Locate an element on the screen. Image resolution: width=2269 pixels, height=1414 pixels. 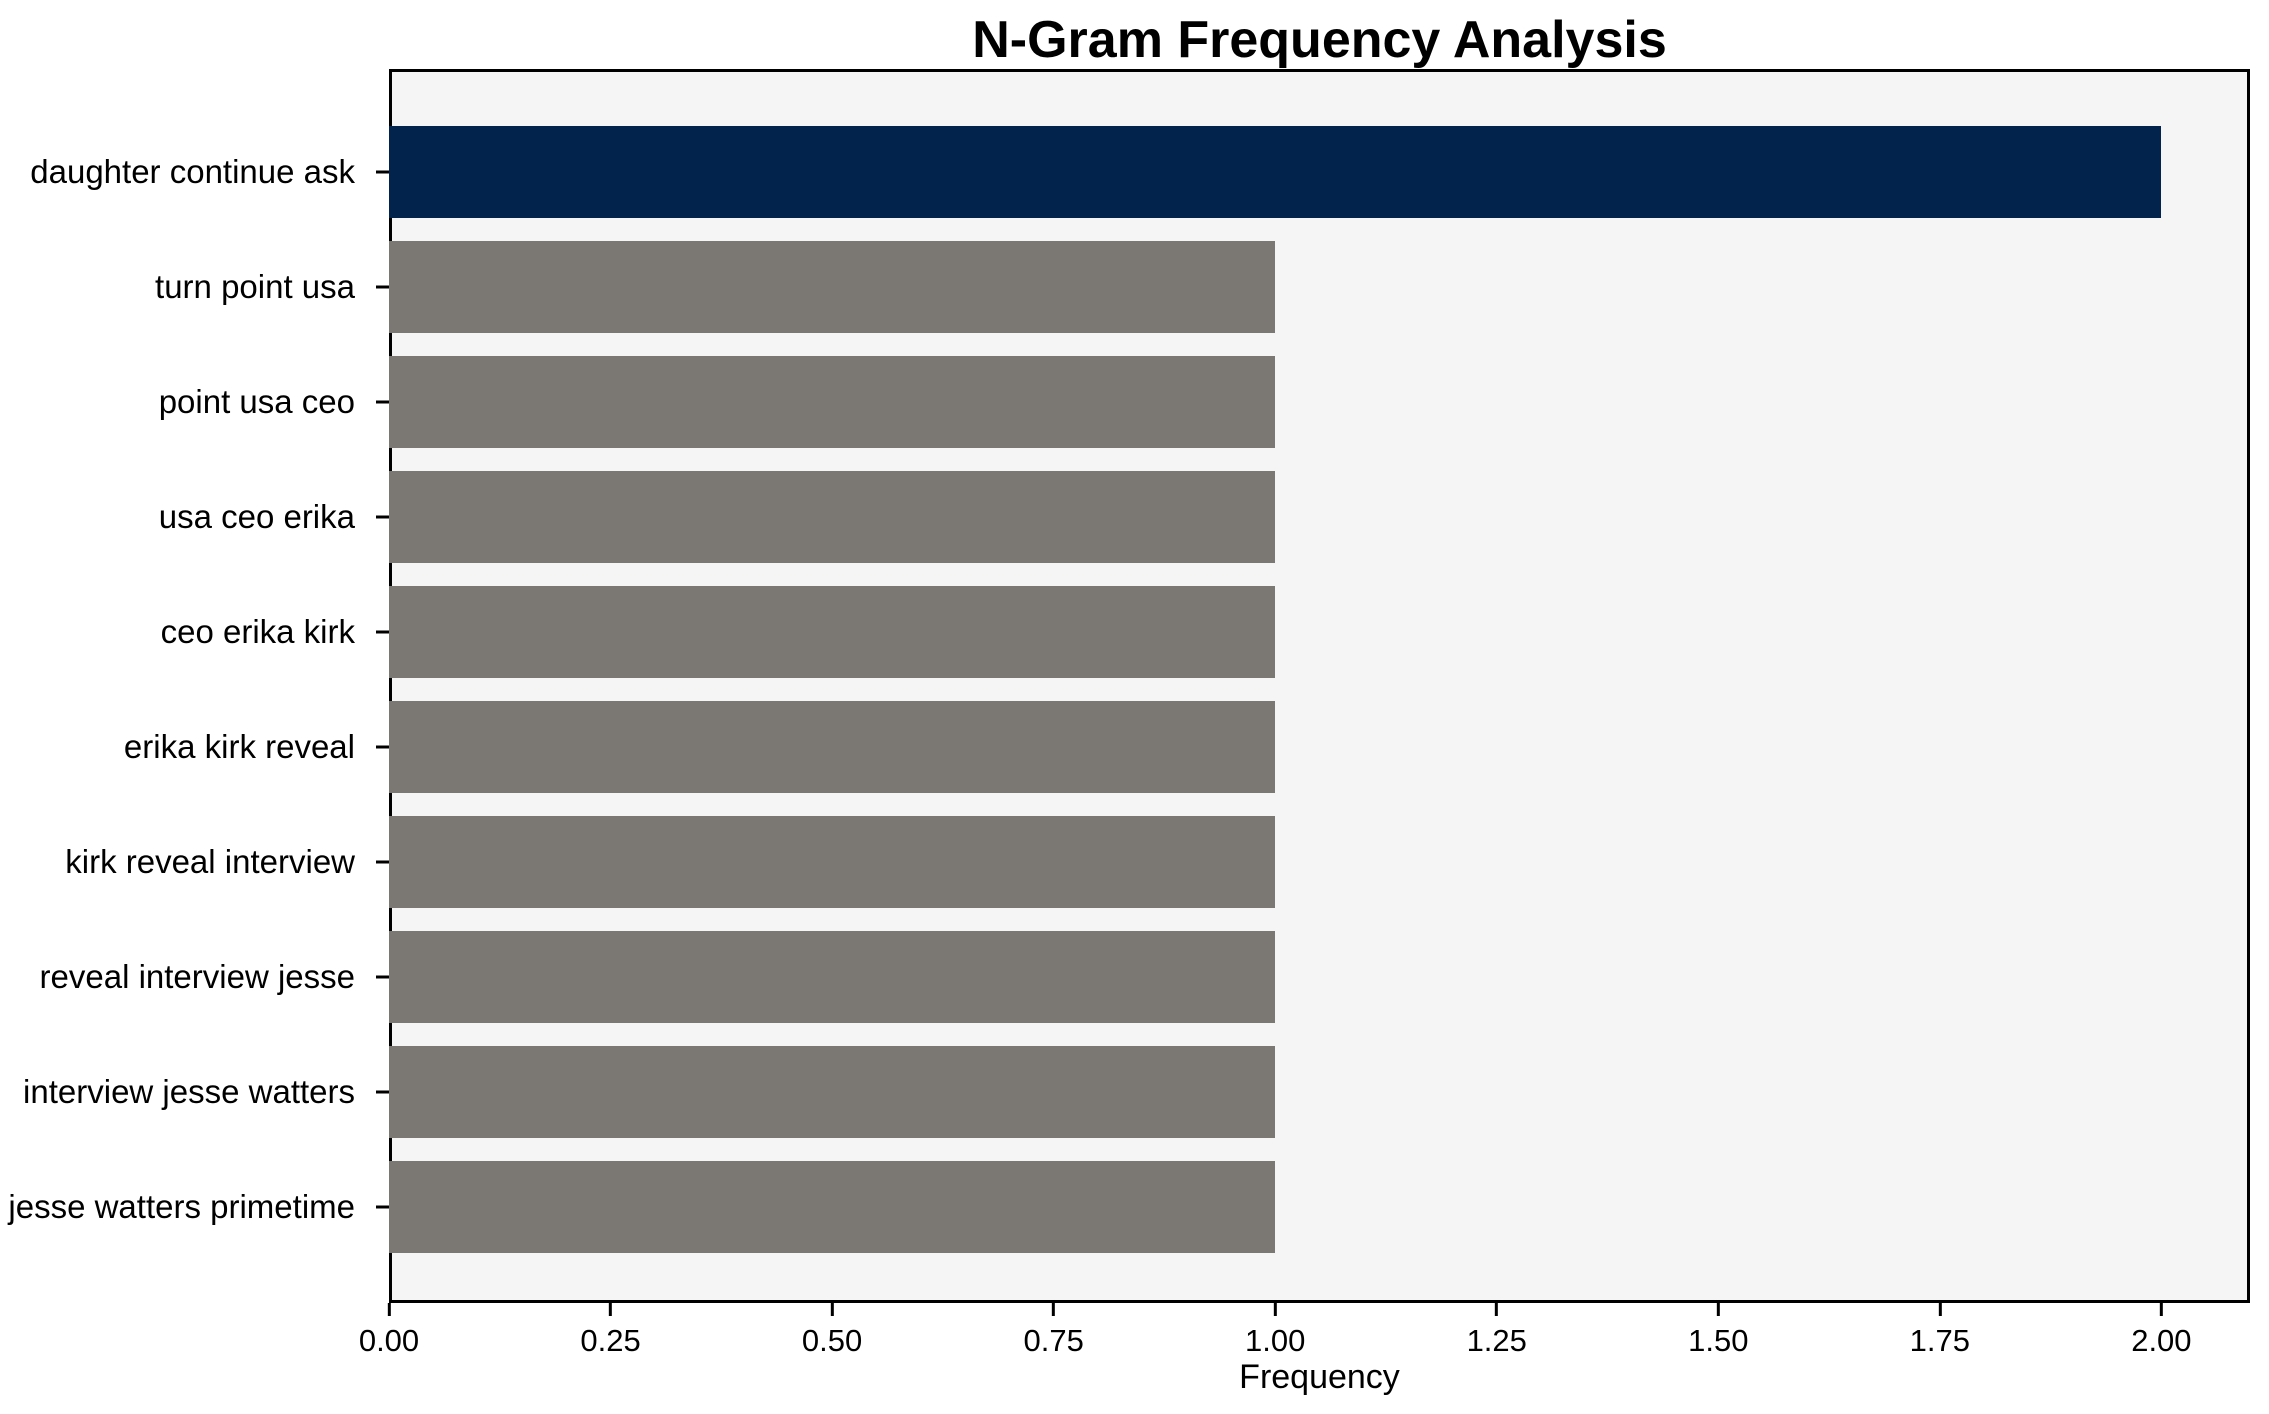
bar-row: jesse watters primetime is located at coordinates (1125, 1206).